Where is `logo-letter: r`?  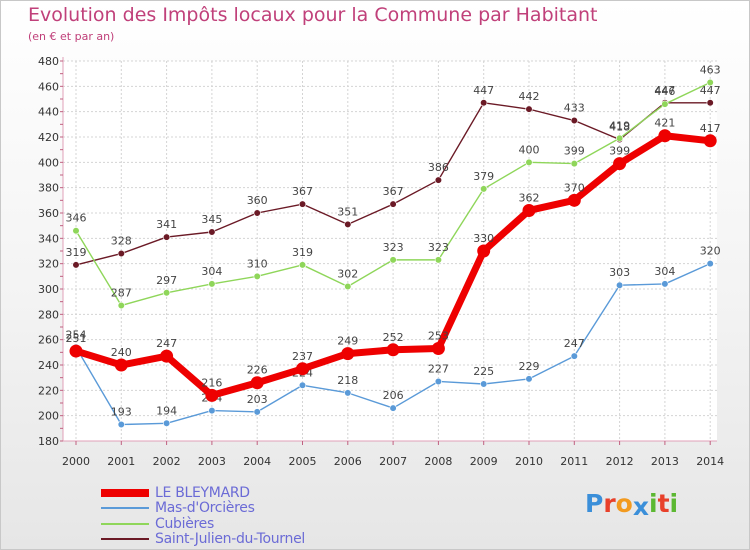
logo-letter: r is located at coordinates (609, 503).